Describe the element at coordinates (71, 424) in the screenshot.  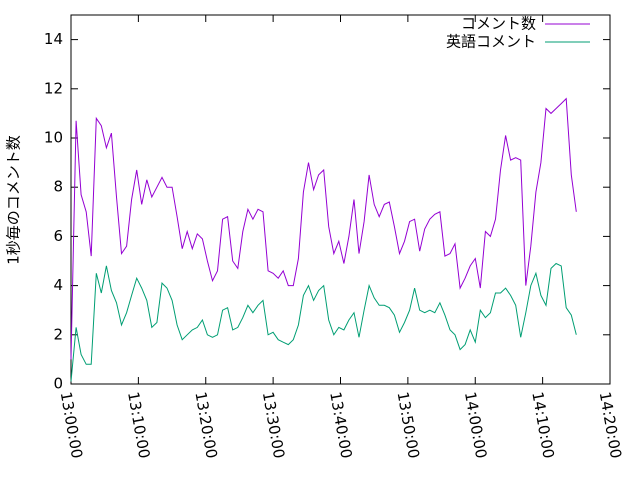
I see `x-tick-label: 13:00:00` at that location.